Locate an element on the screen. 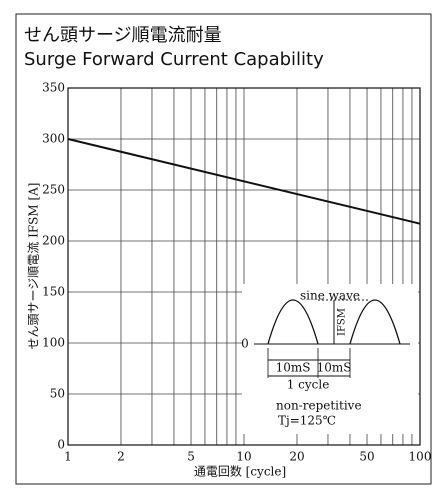  x-tick-label: 2 is located at coordinates (121, 457).